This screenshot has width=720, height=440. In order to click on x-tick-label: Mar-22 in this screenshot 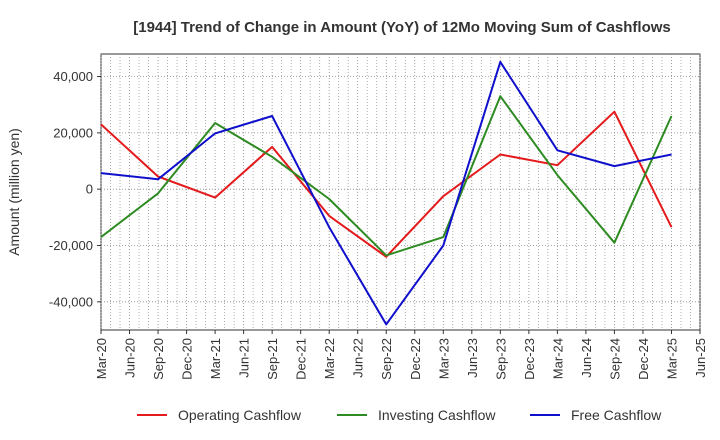, I will do `click(329, 358)`.